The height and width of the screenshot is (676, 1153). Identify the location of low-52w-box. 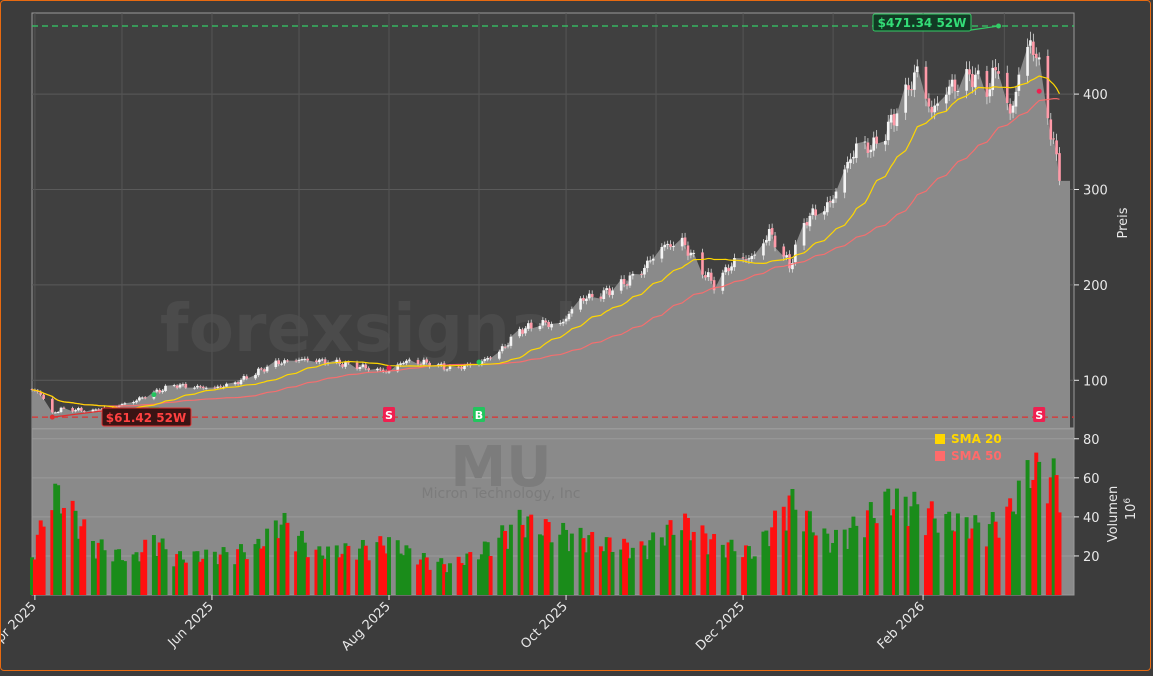
(146, 417).